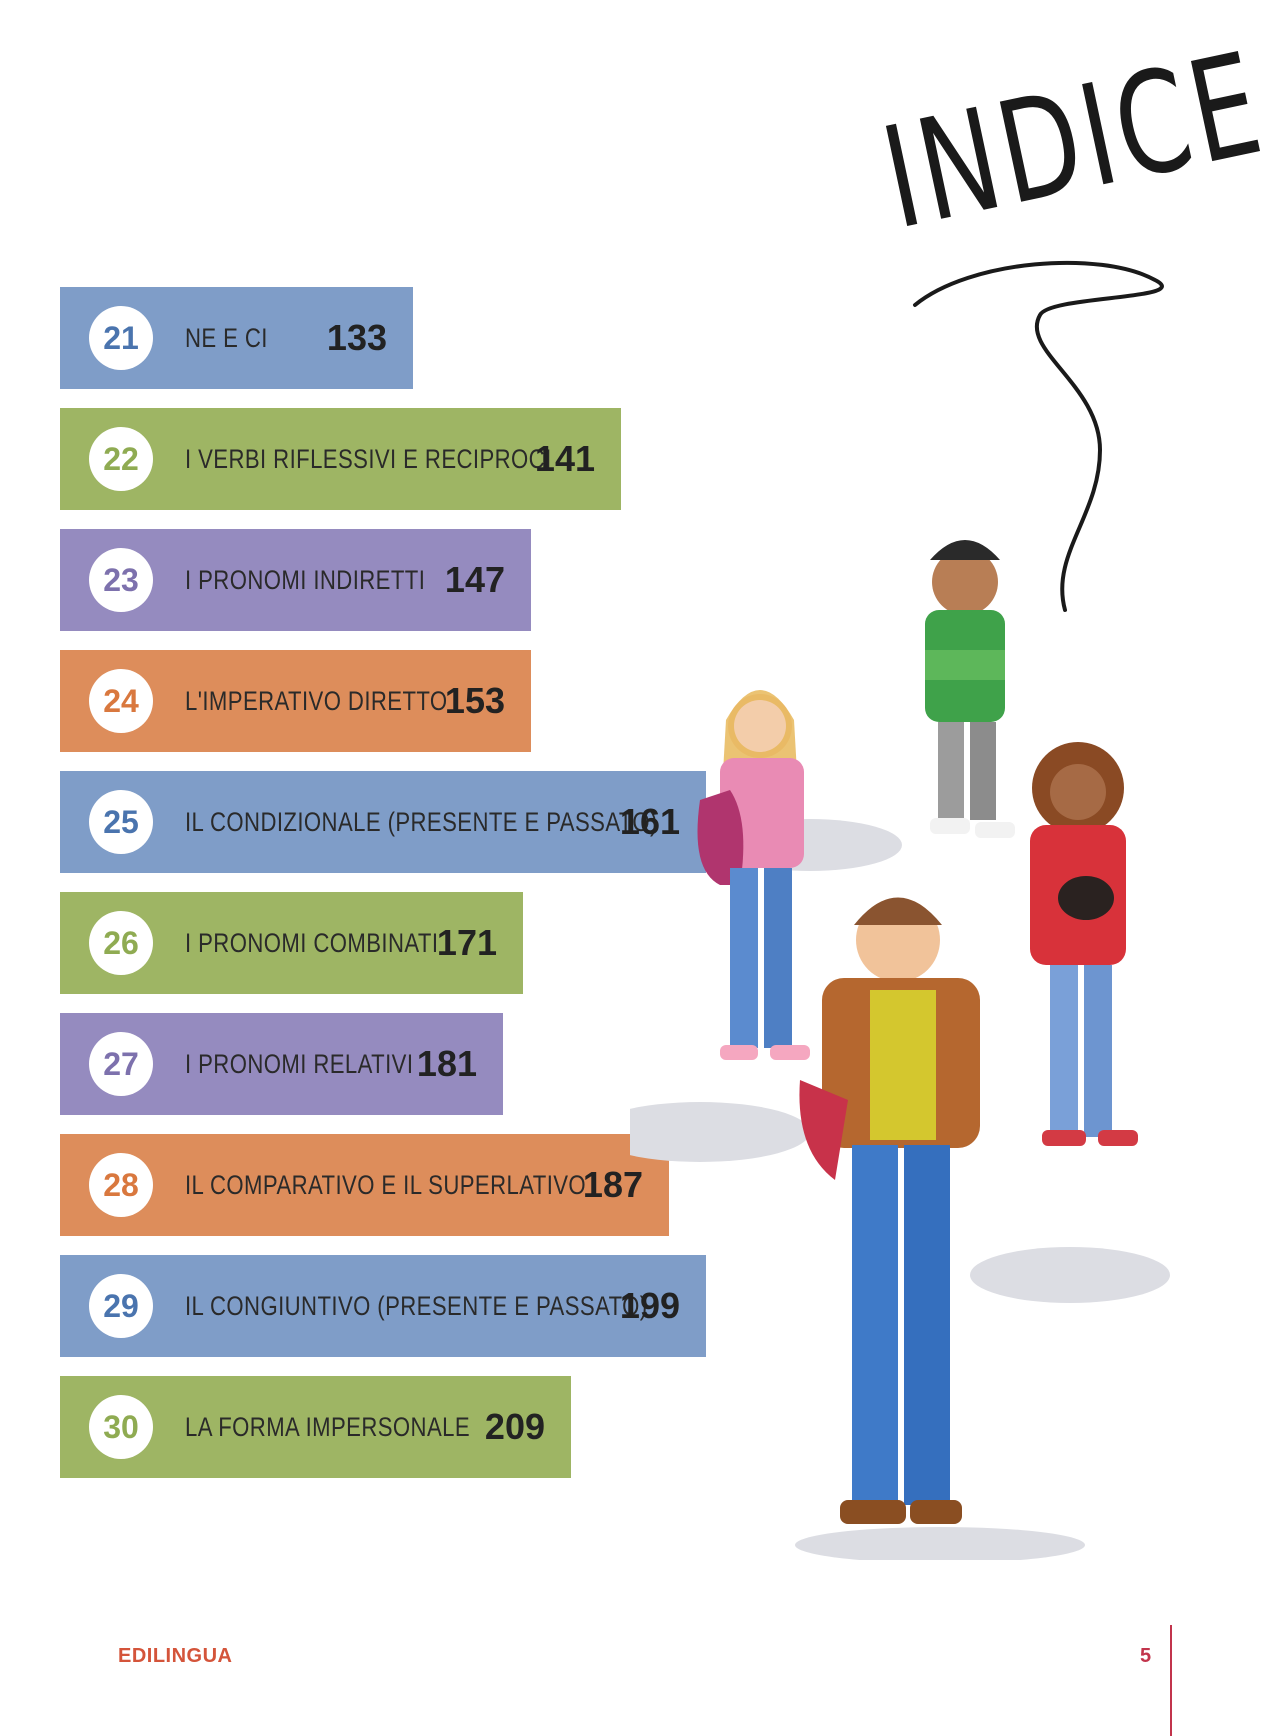 The image size is (1265, 1736). I want to click on chapter-page: 147, so click(474, 579).